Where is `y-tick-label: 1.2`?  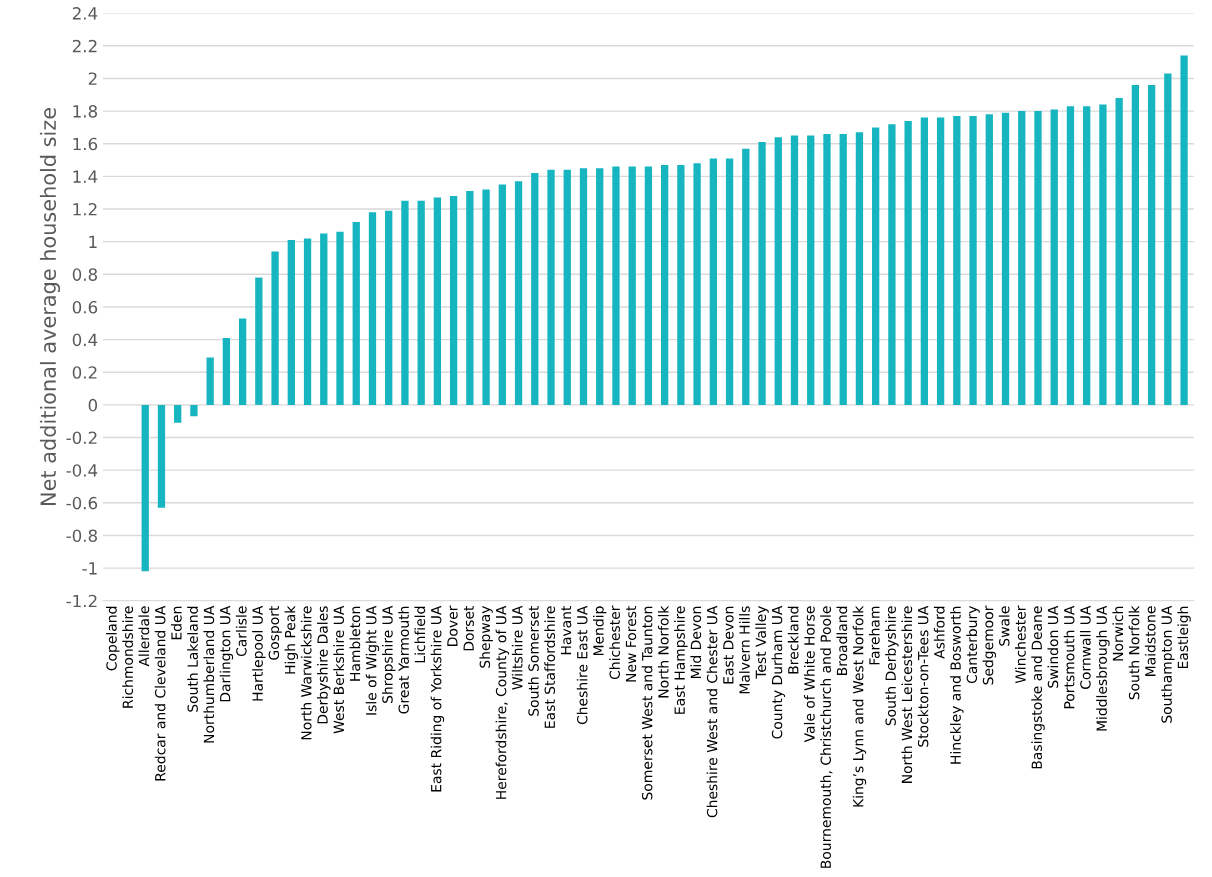
y-tick-label: 1.2 is located at coordinates (85, 209).